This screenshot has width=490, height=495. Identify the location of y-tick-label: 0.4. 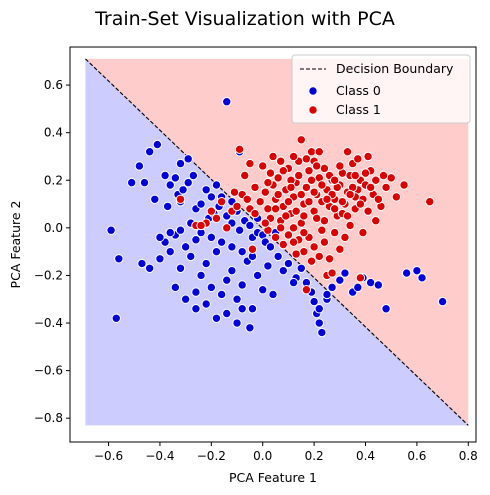
(53, 133).